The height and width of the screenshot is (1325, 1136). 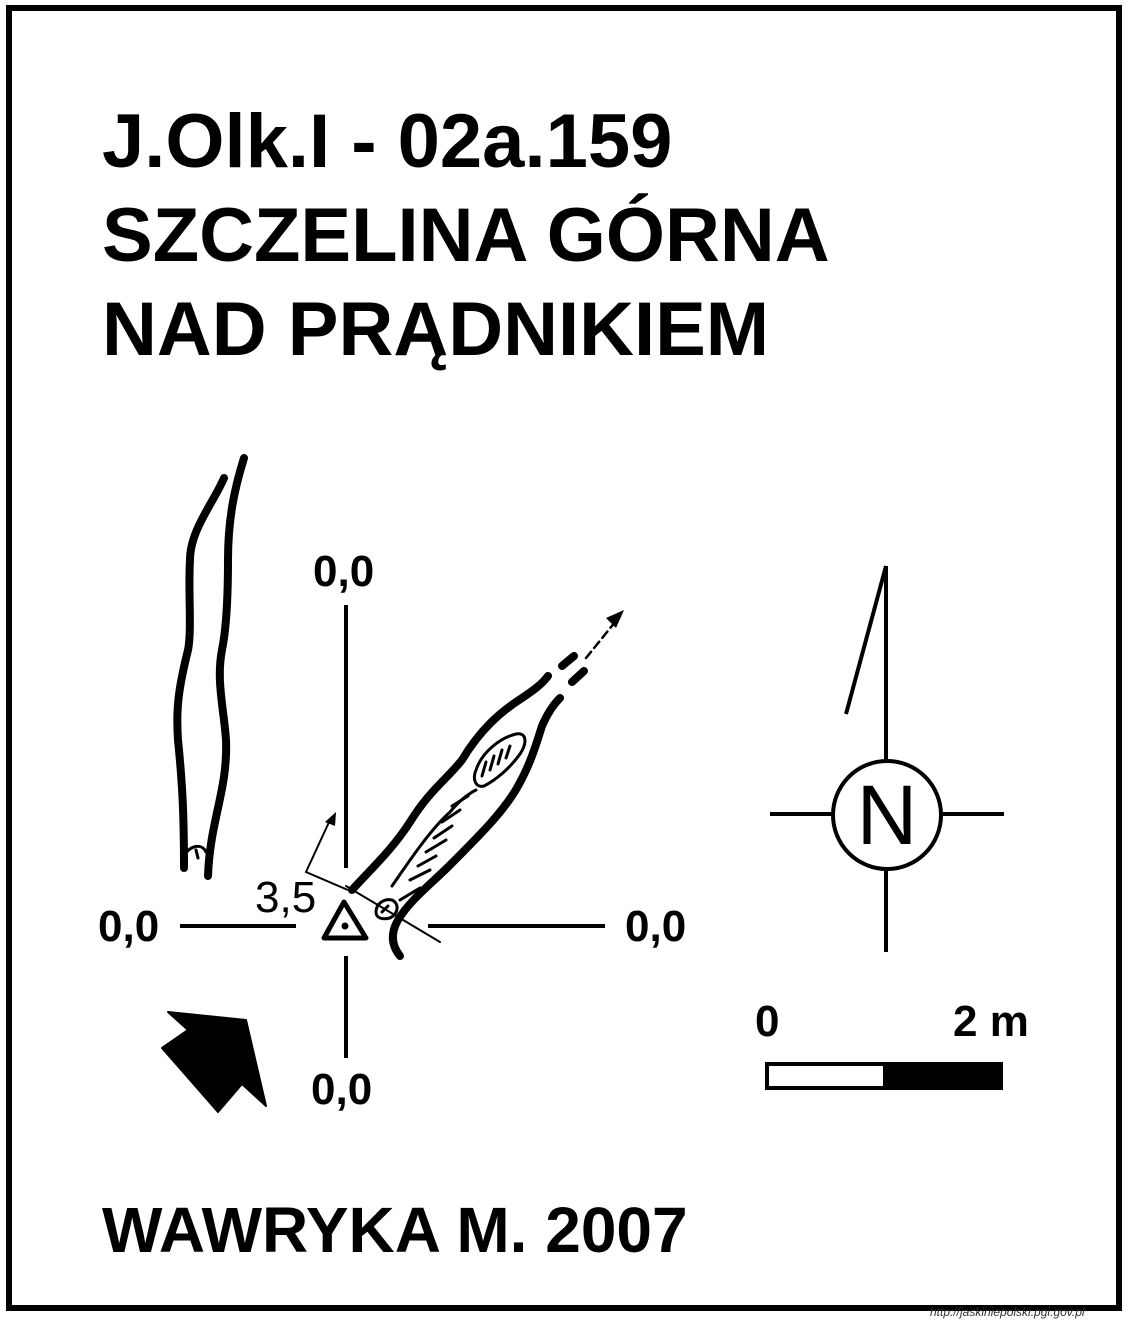 I want to click on slope-arrow-icon, so click(x=326, y=851).